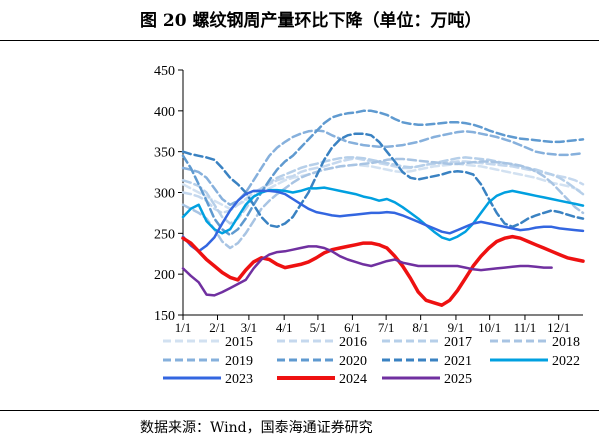  Describe the element at coordinates (164, 112) in the screenshot. I see `y-tick-label: 400` at that location.